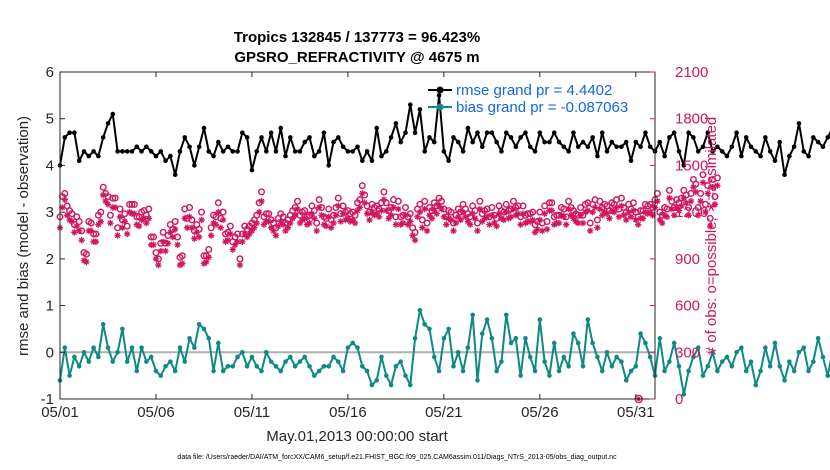  What do you see at coordinates (348, 412) in the screenshot?
I see `x-tick-label: 05/16` at bounding box center [348, 412].